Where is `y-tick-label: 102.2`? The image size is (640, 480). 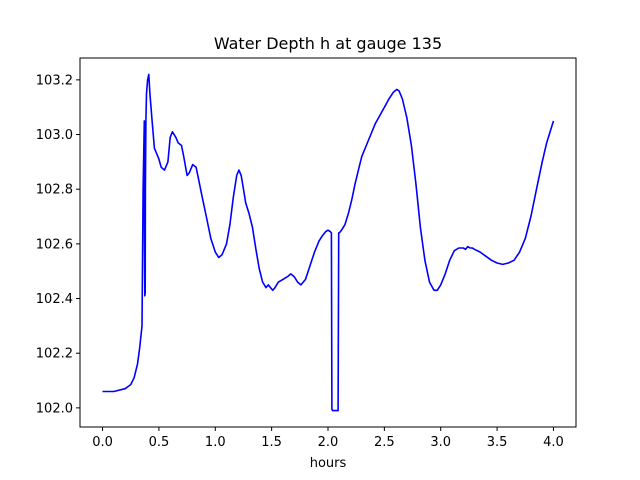 y-tick-label: 102.2 is located at coordinates (54, 354).